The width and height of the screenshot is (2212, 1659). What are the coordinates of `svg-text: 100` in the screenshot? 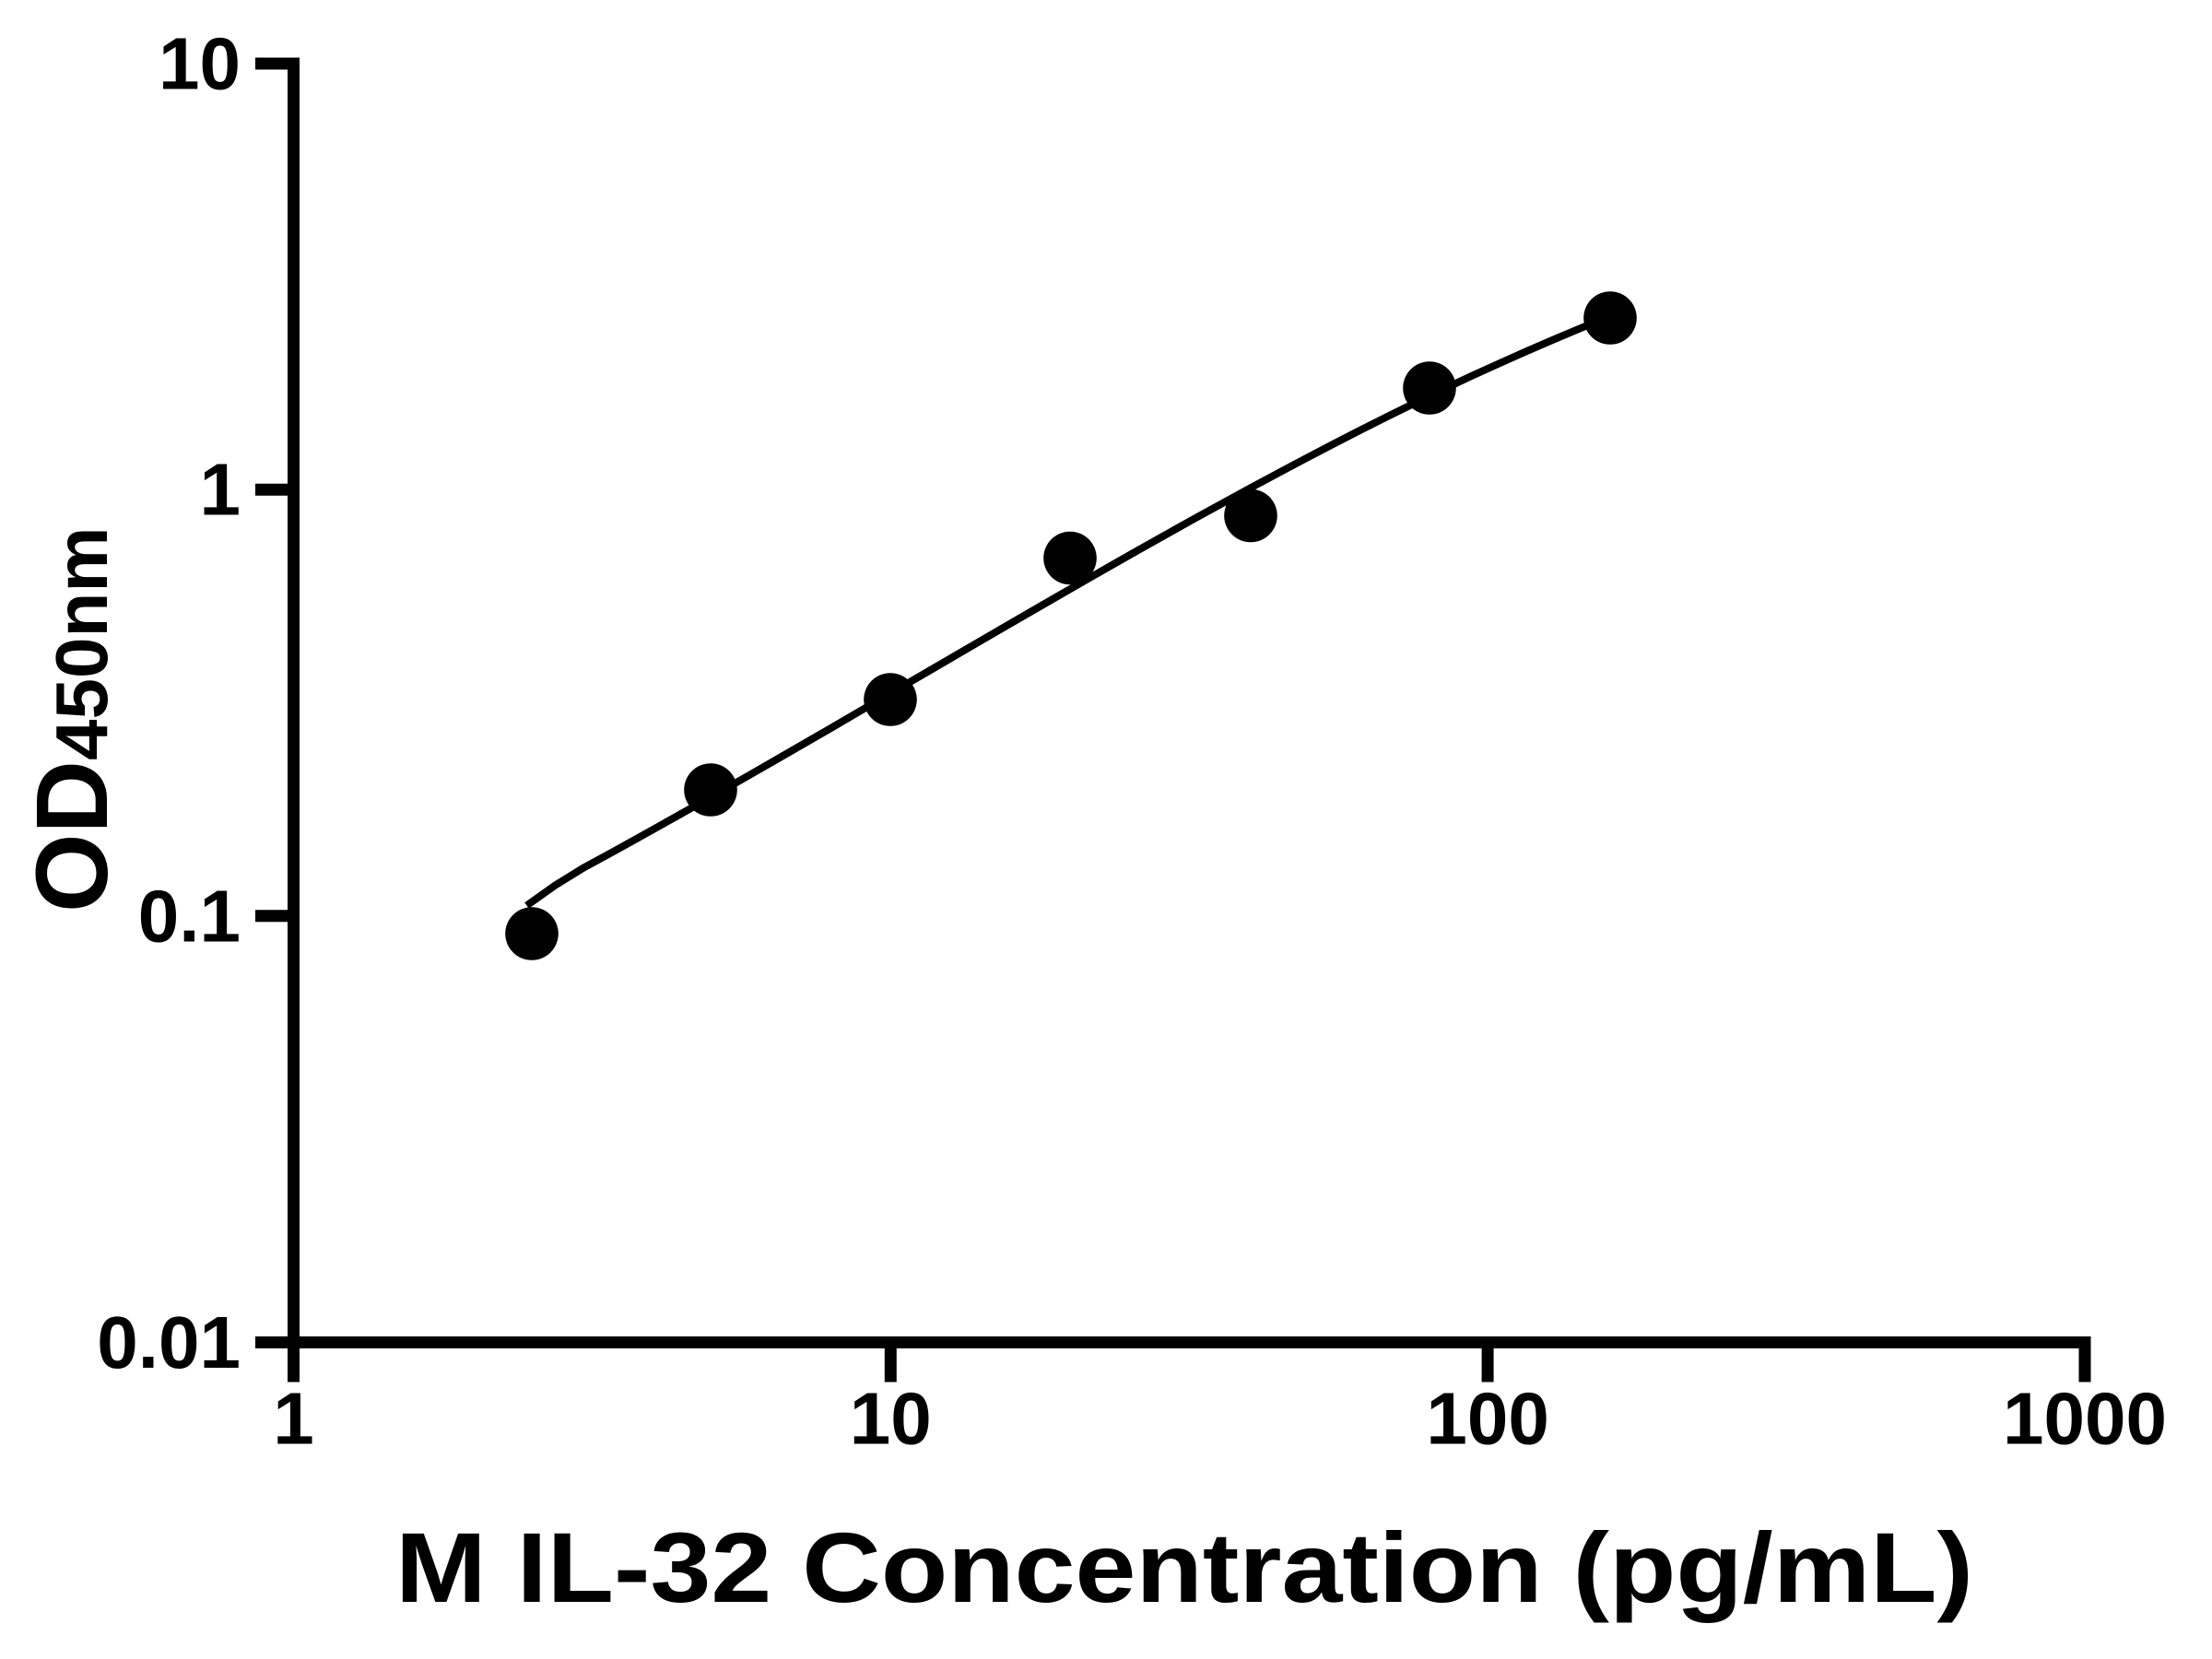 It's located at (1487, 1419).